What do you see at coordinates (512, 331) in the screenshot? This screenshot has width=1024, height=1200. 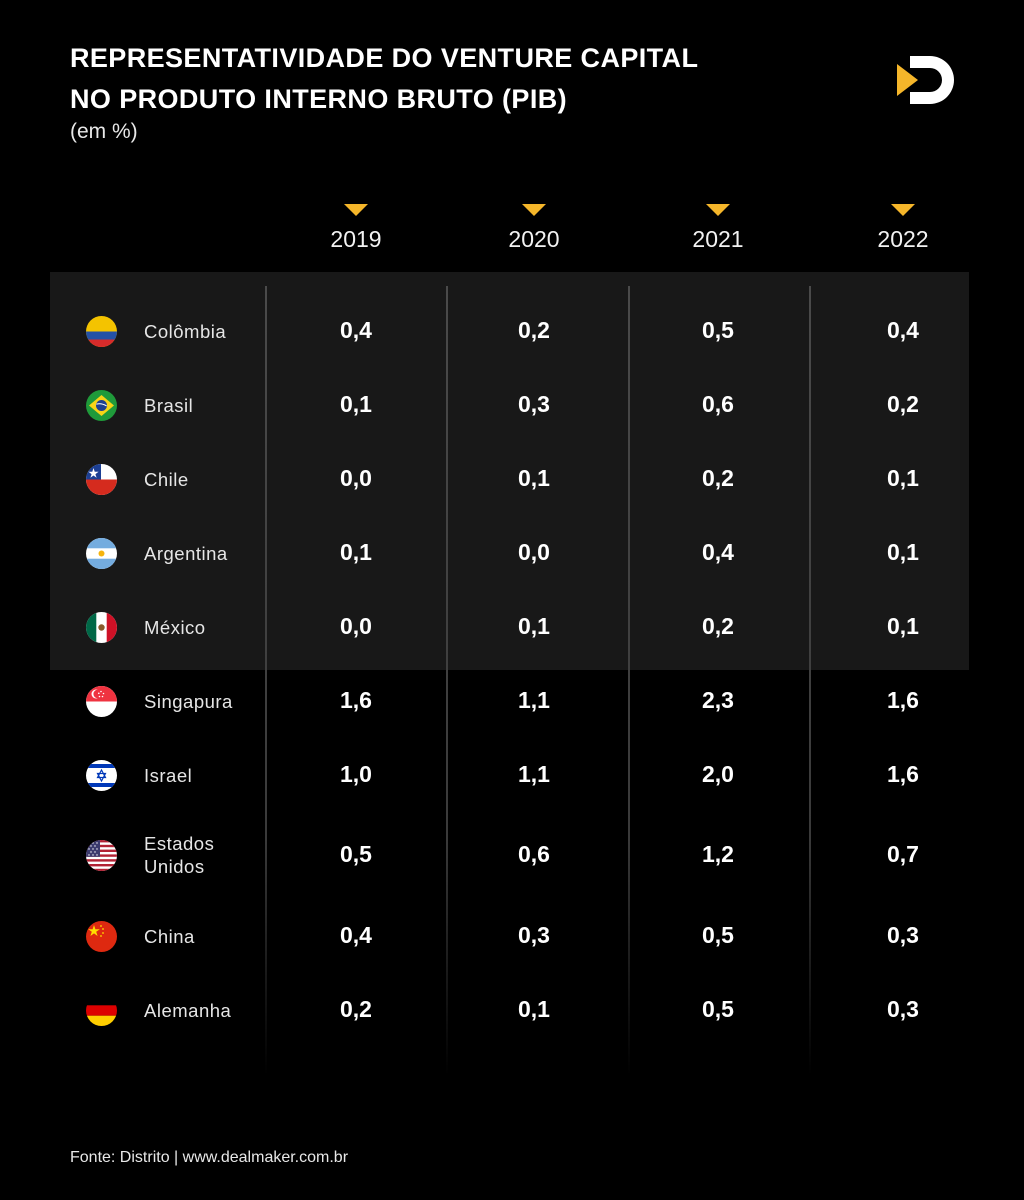 I see `table-row: Colômbia 0,4 0,2 0,5 0,4` at bounding box center [512, 331].